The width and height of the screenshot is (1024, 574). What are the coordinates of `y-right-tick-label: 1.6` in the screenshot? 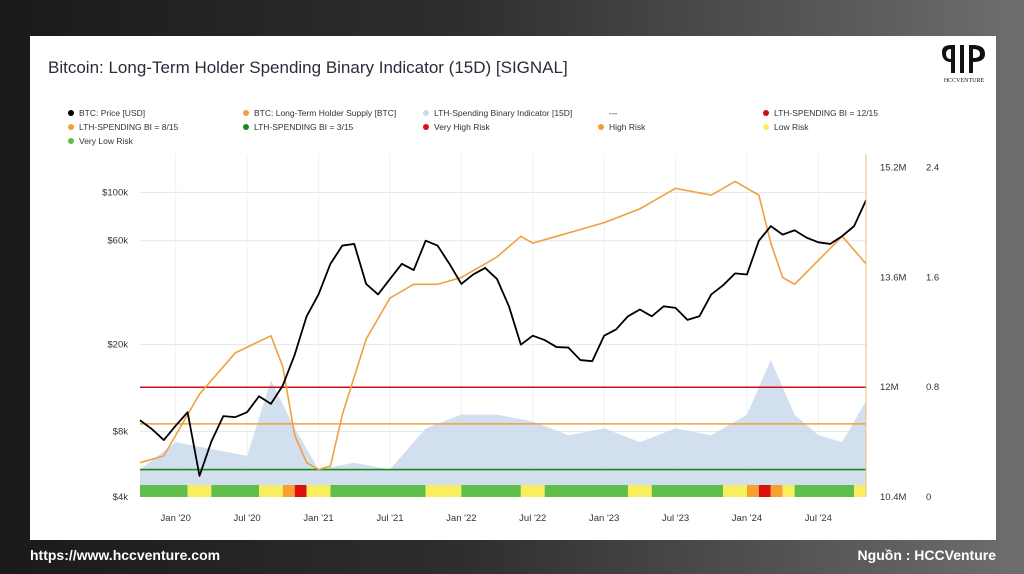 It's located at (932, 277).